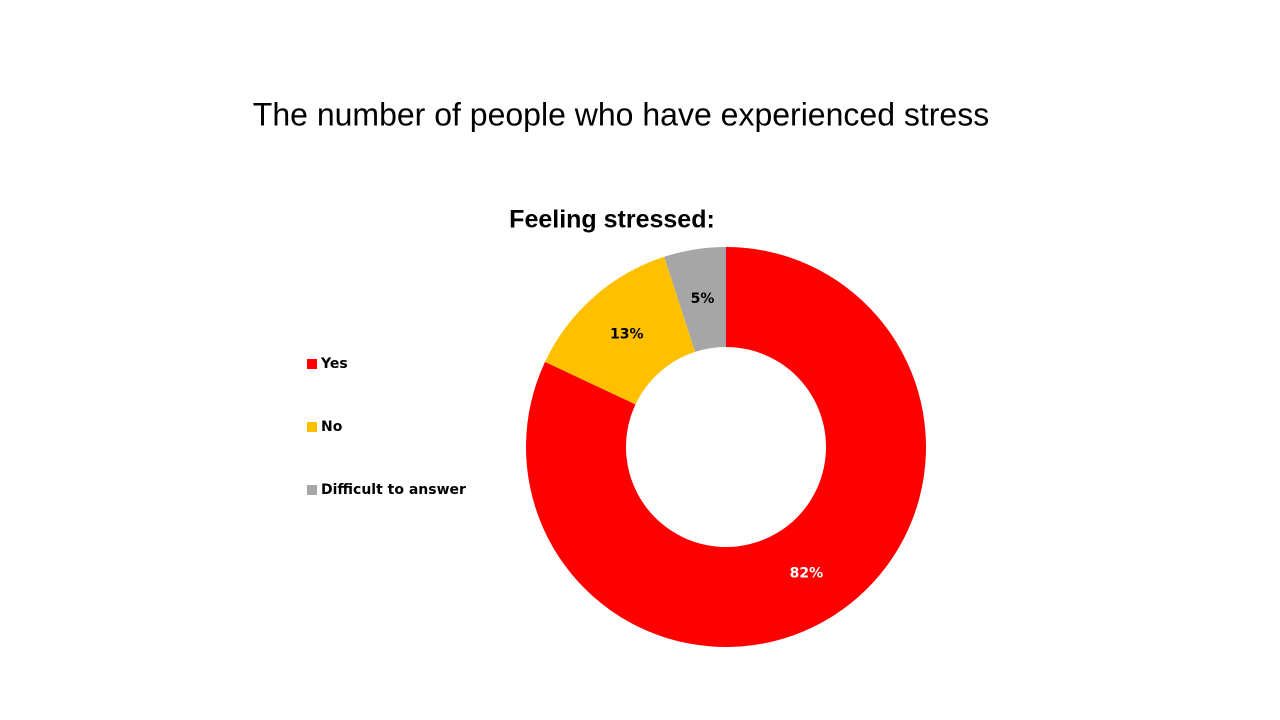  What do you see at coordinates (627, 334) in the screenshot?
I see `data-label: 13%` at bounding box center [627, 334].